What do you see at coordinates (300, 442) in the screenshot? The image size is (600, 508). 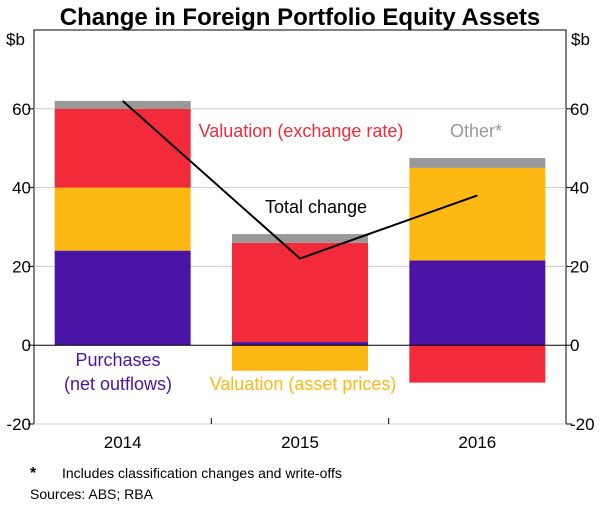 I see `x-tick-label-2015: 2015` at bounding box center [300, 442].